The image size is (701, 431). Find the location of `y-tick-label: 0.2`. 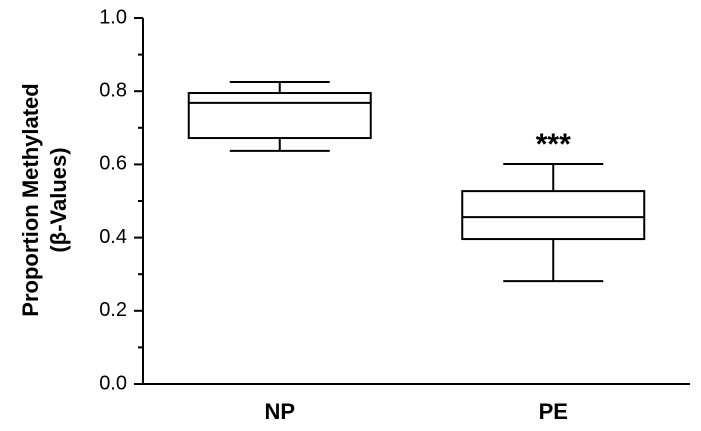

y-tick-label: 0.2 is located at coordinates (113, 310).